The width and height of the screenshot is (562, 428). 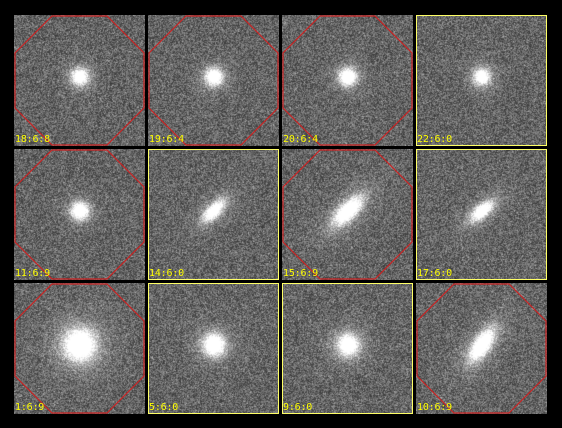 I want to click on tile-label: 11:6:9, so click(x=32, y=273).